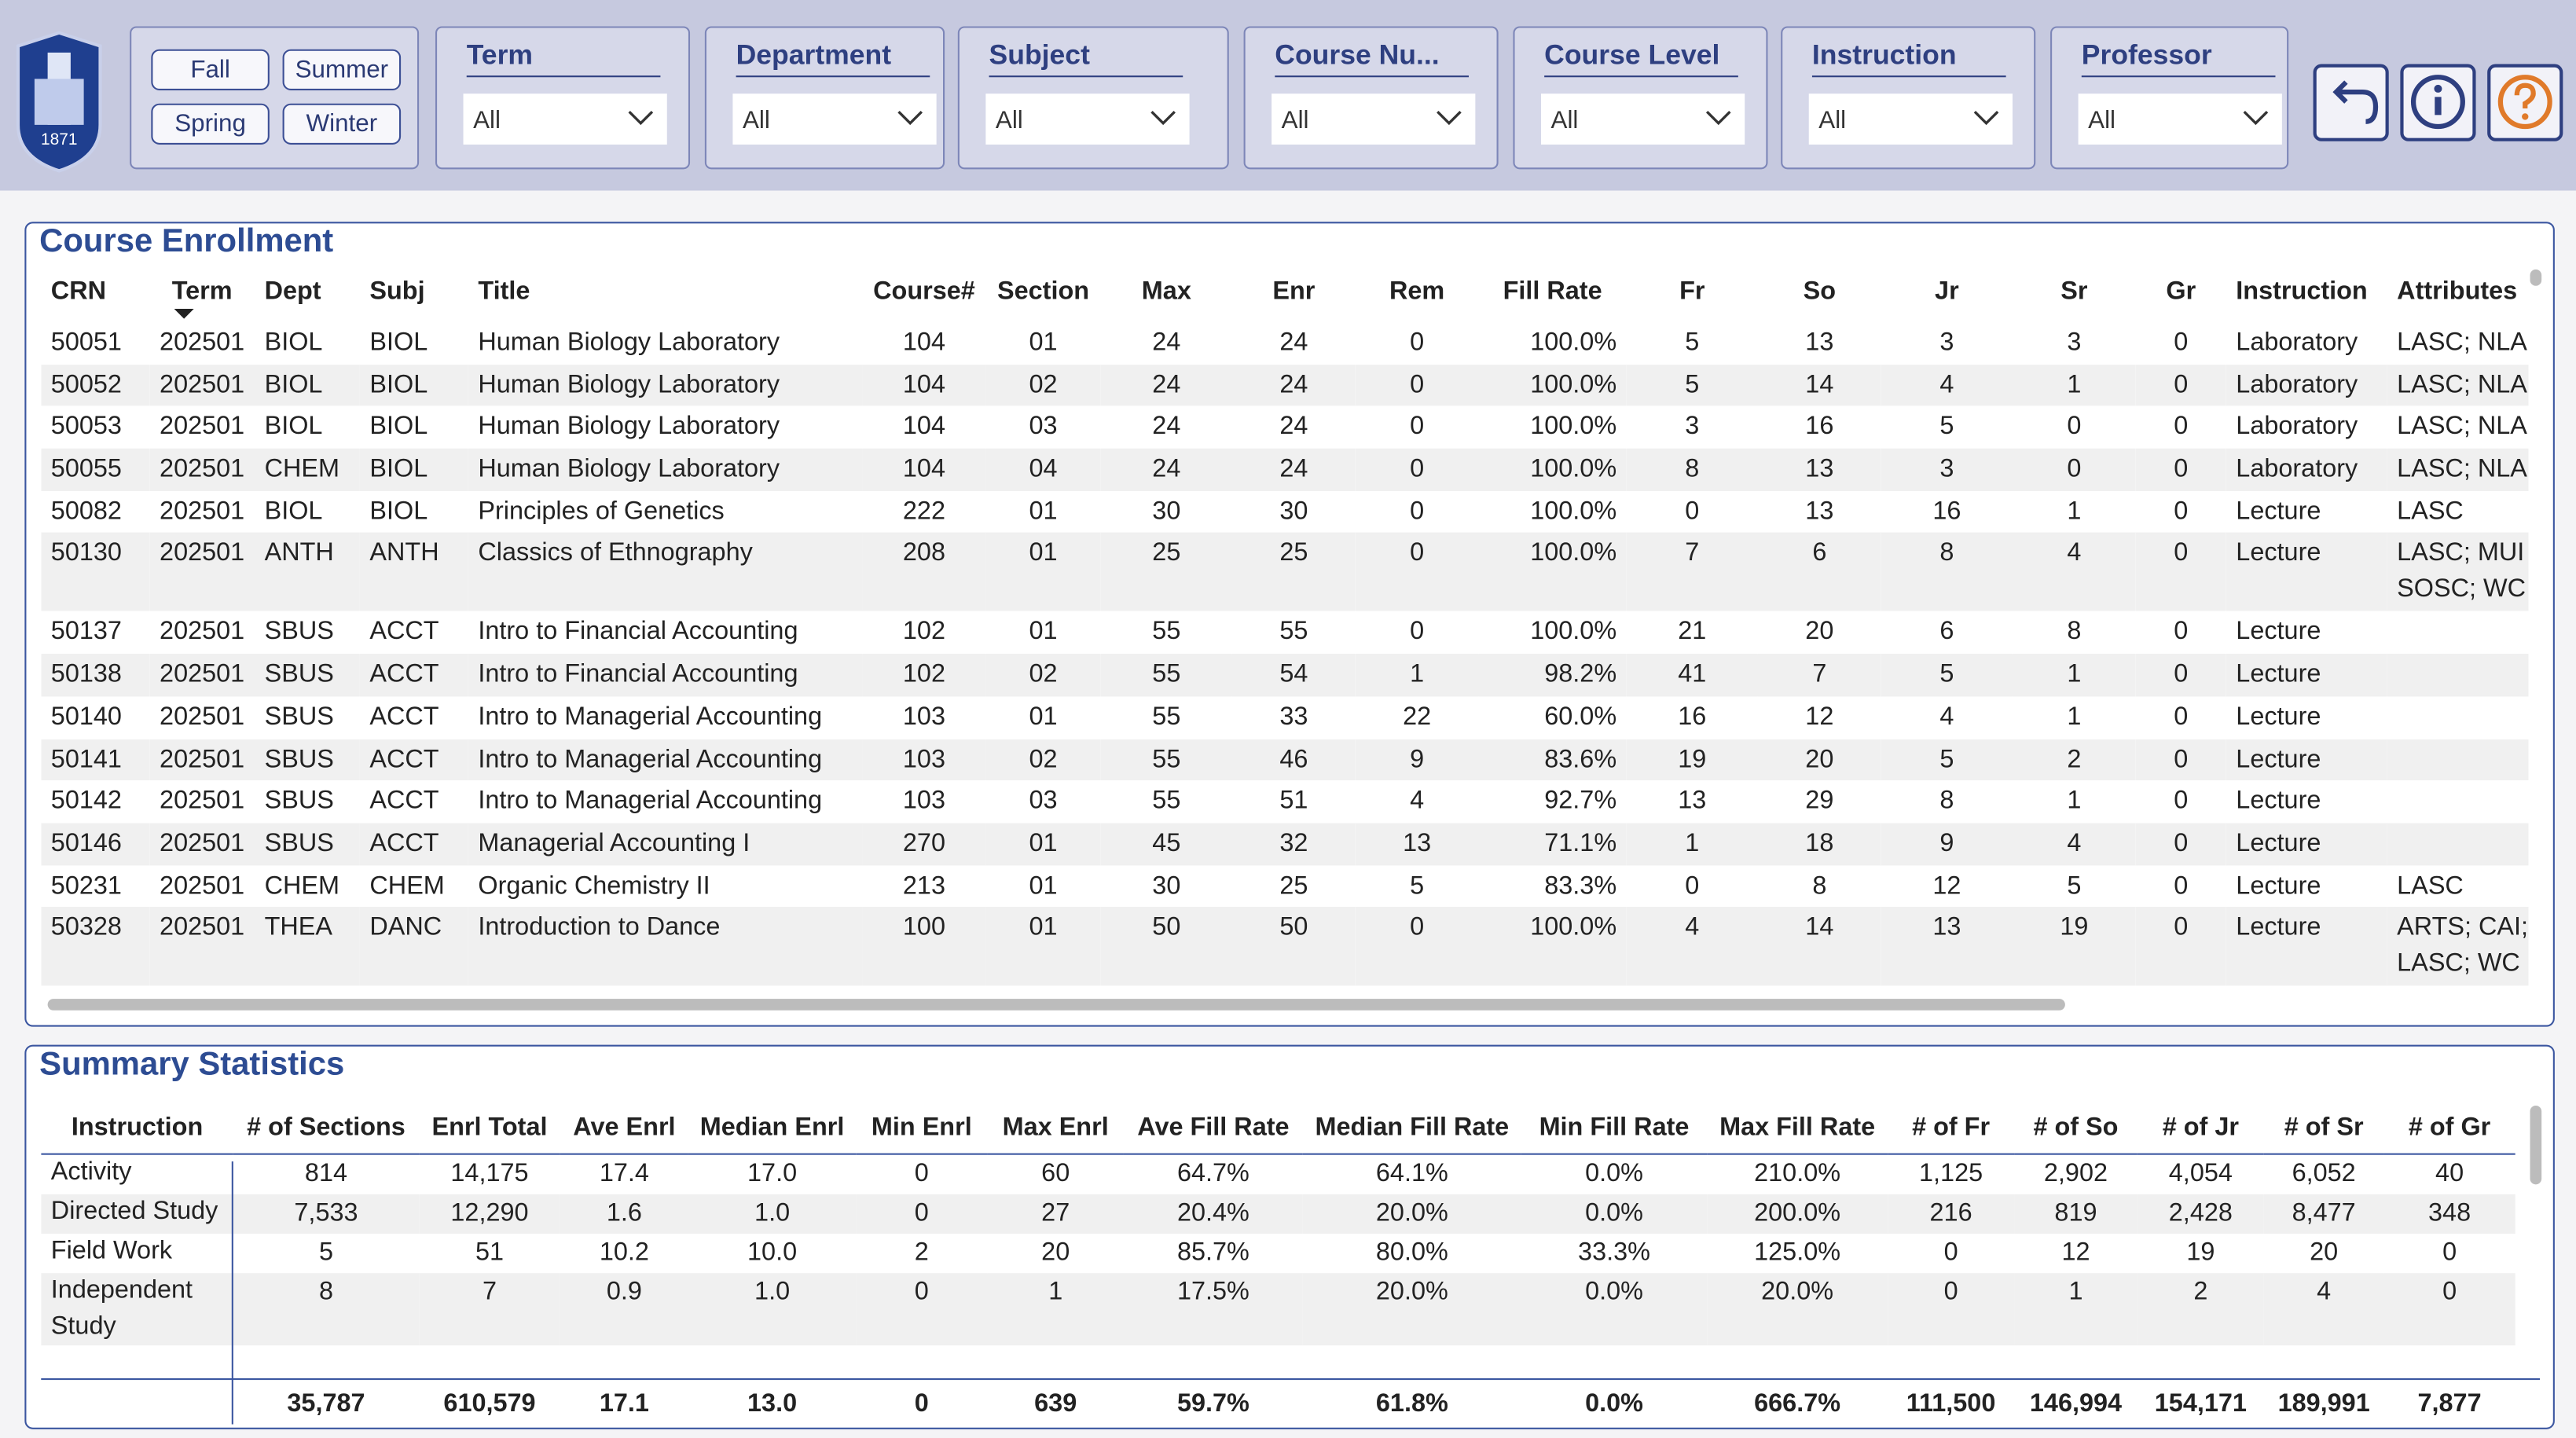 Image resolution: width=2576 pixels, height=1438 pixels. What do you see at coordinates (404, 801) in the screenshot?
I see `table-cell: ACCT` at bounding box center [404, 801].